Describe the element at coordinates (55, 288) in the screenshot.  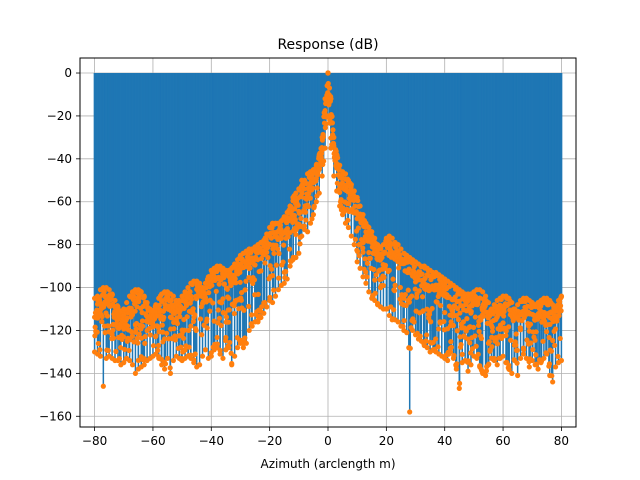
I see `y-tick-label: −100` at that location.